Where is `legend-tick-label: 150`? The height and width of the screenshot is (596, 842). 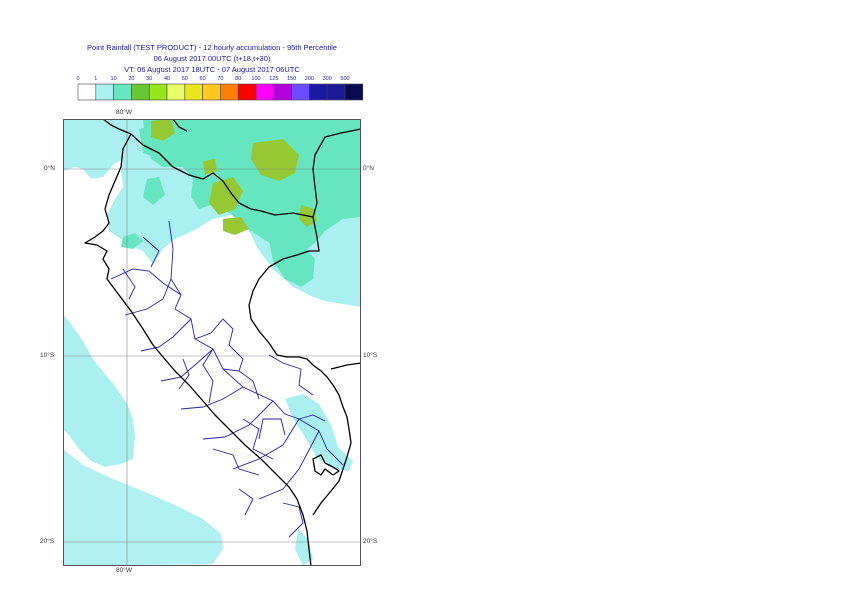
legend-tick-label: 150 is located at coordinates (291, 79).